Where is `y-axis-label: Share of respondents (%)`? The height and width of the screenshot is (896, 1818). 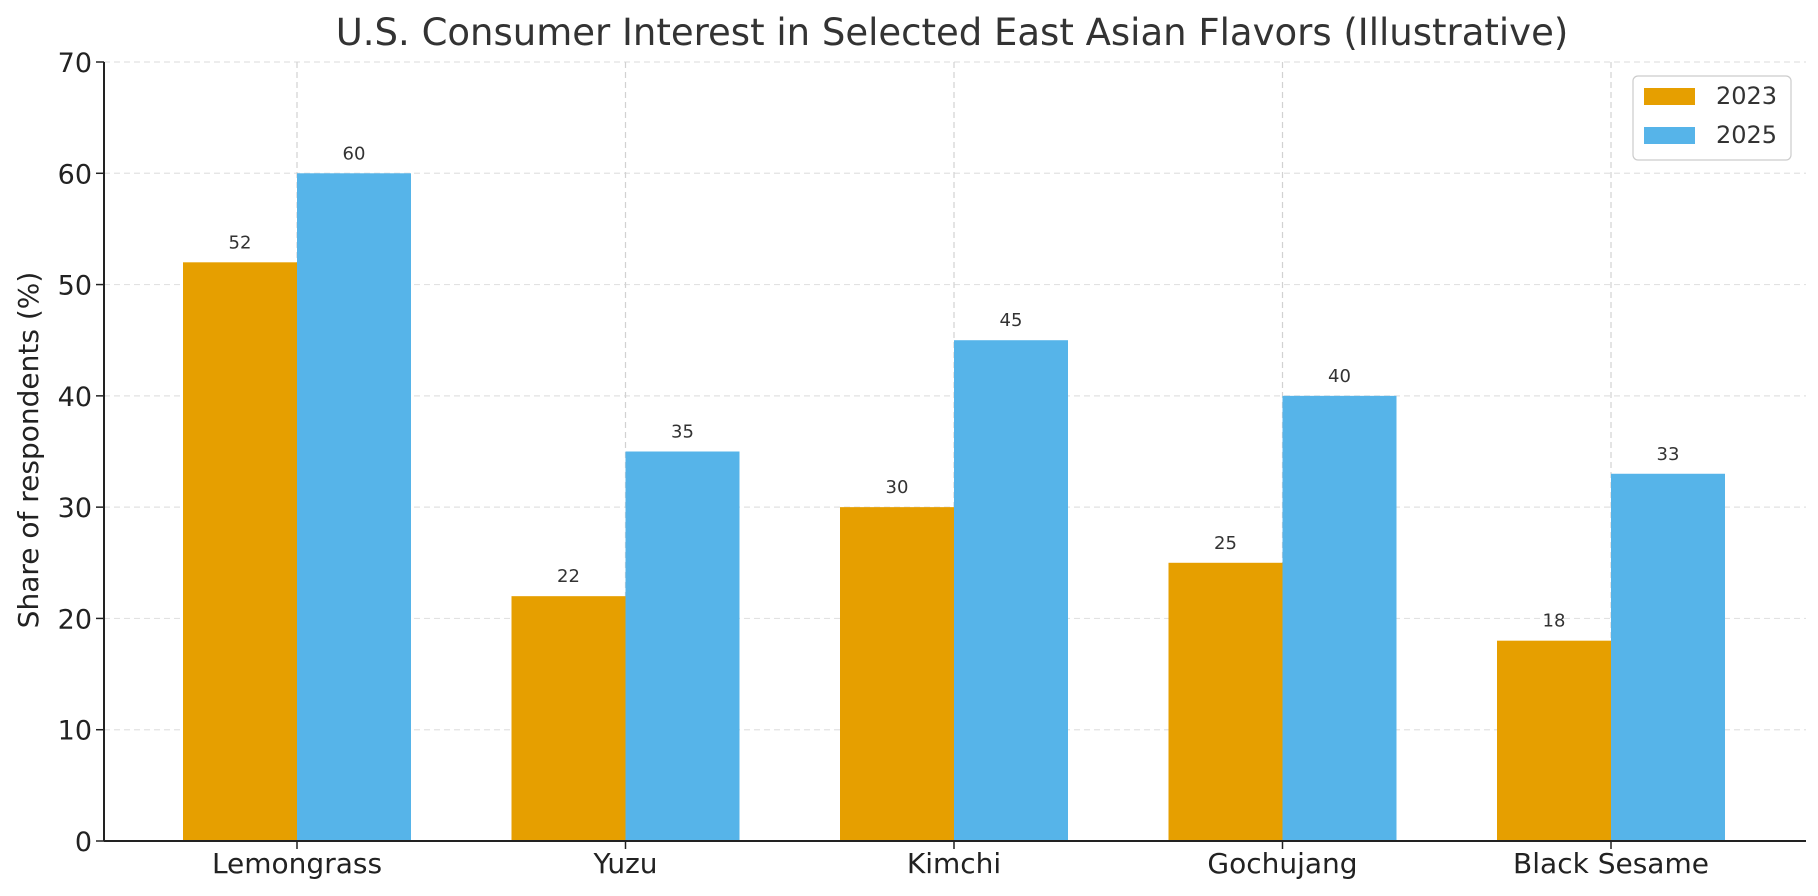
y-axis-label: Share of respondents (%) is located at coordinates (28, 450).